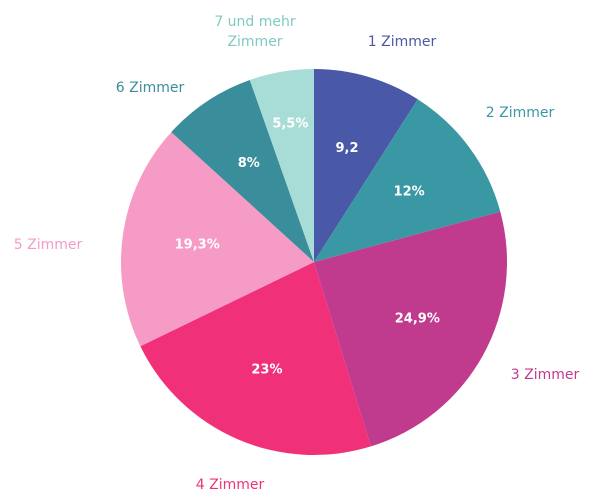 This screenshot has height=498, width=595. I want to click on category-label: 6 Zimmer, so click(150, 88).